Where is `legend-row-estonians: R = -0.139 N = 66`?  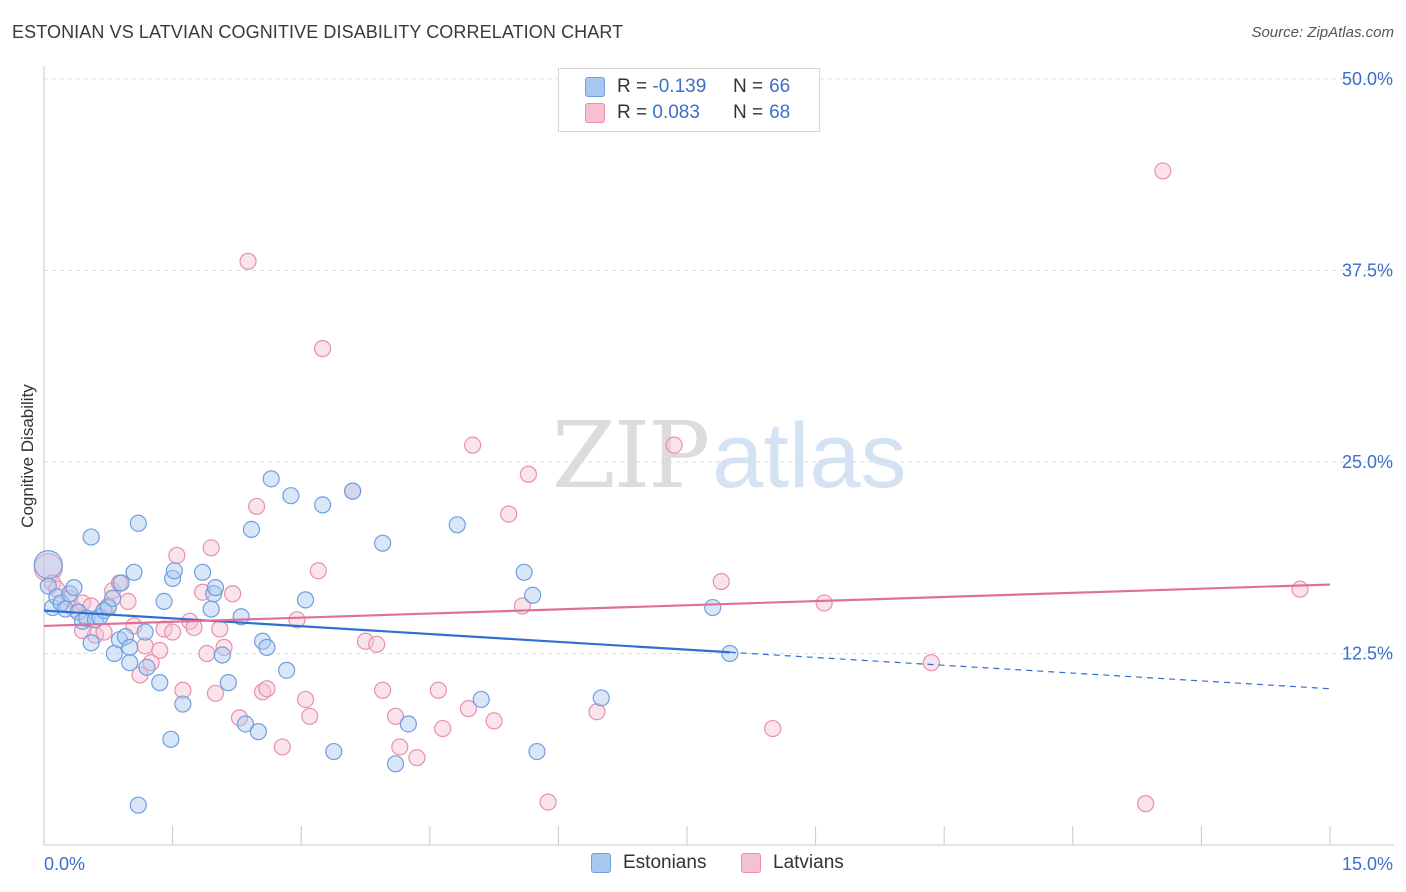 legend-row-estonians: R = -0.139 N = 66 is located at coordinates (687, 87).